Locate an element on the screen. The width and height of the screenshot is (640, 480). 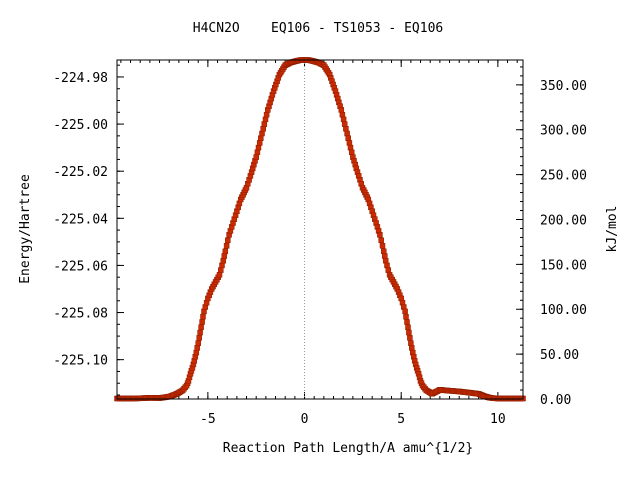
x-tick-label: -5 is located at coordinates (208, 419).